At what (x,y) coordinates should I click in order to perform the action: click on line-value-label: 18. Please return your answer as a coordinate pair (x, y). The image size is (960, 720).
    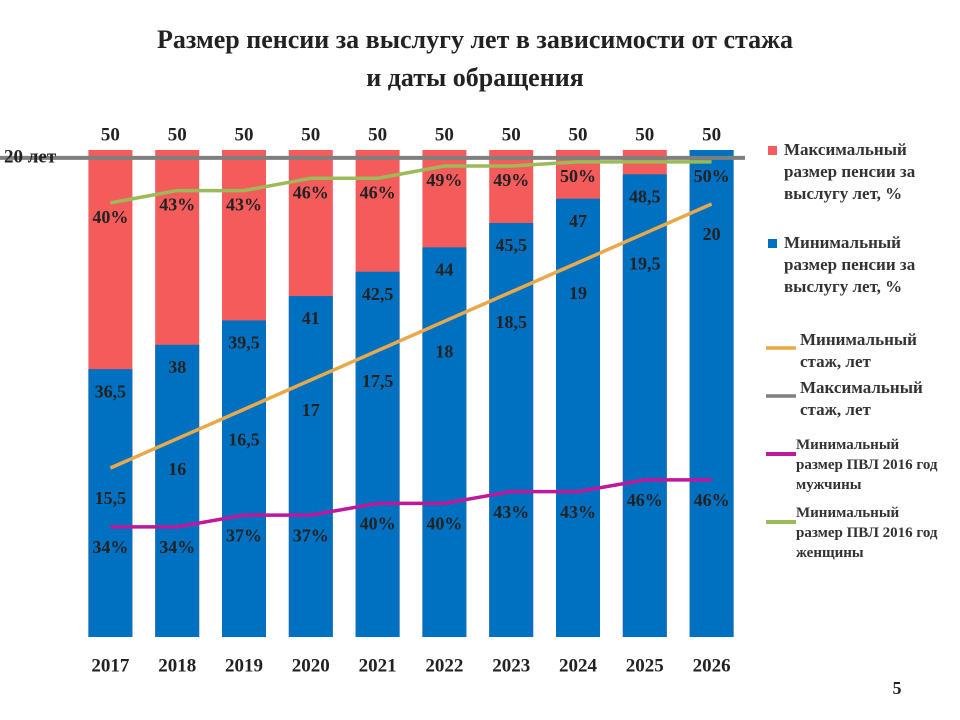
    Looking at the image, I should click on (444, 351).